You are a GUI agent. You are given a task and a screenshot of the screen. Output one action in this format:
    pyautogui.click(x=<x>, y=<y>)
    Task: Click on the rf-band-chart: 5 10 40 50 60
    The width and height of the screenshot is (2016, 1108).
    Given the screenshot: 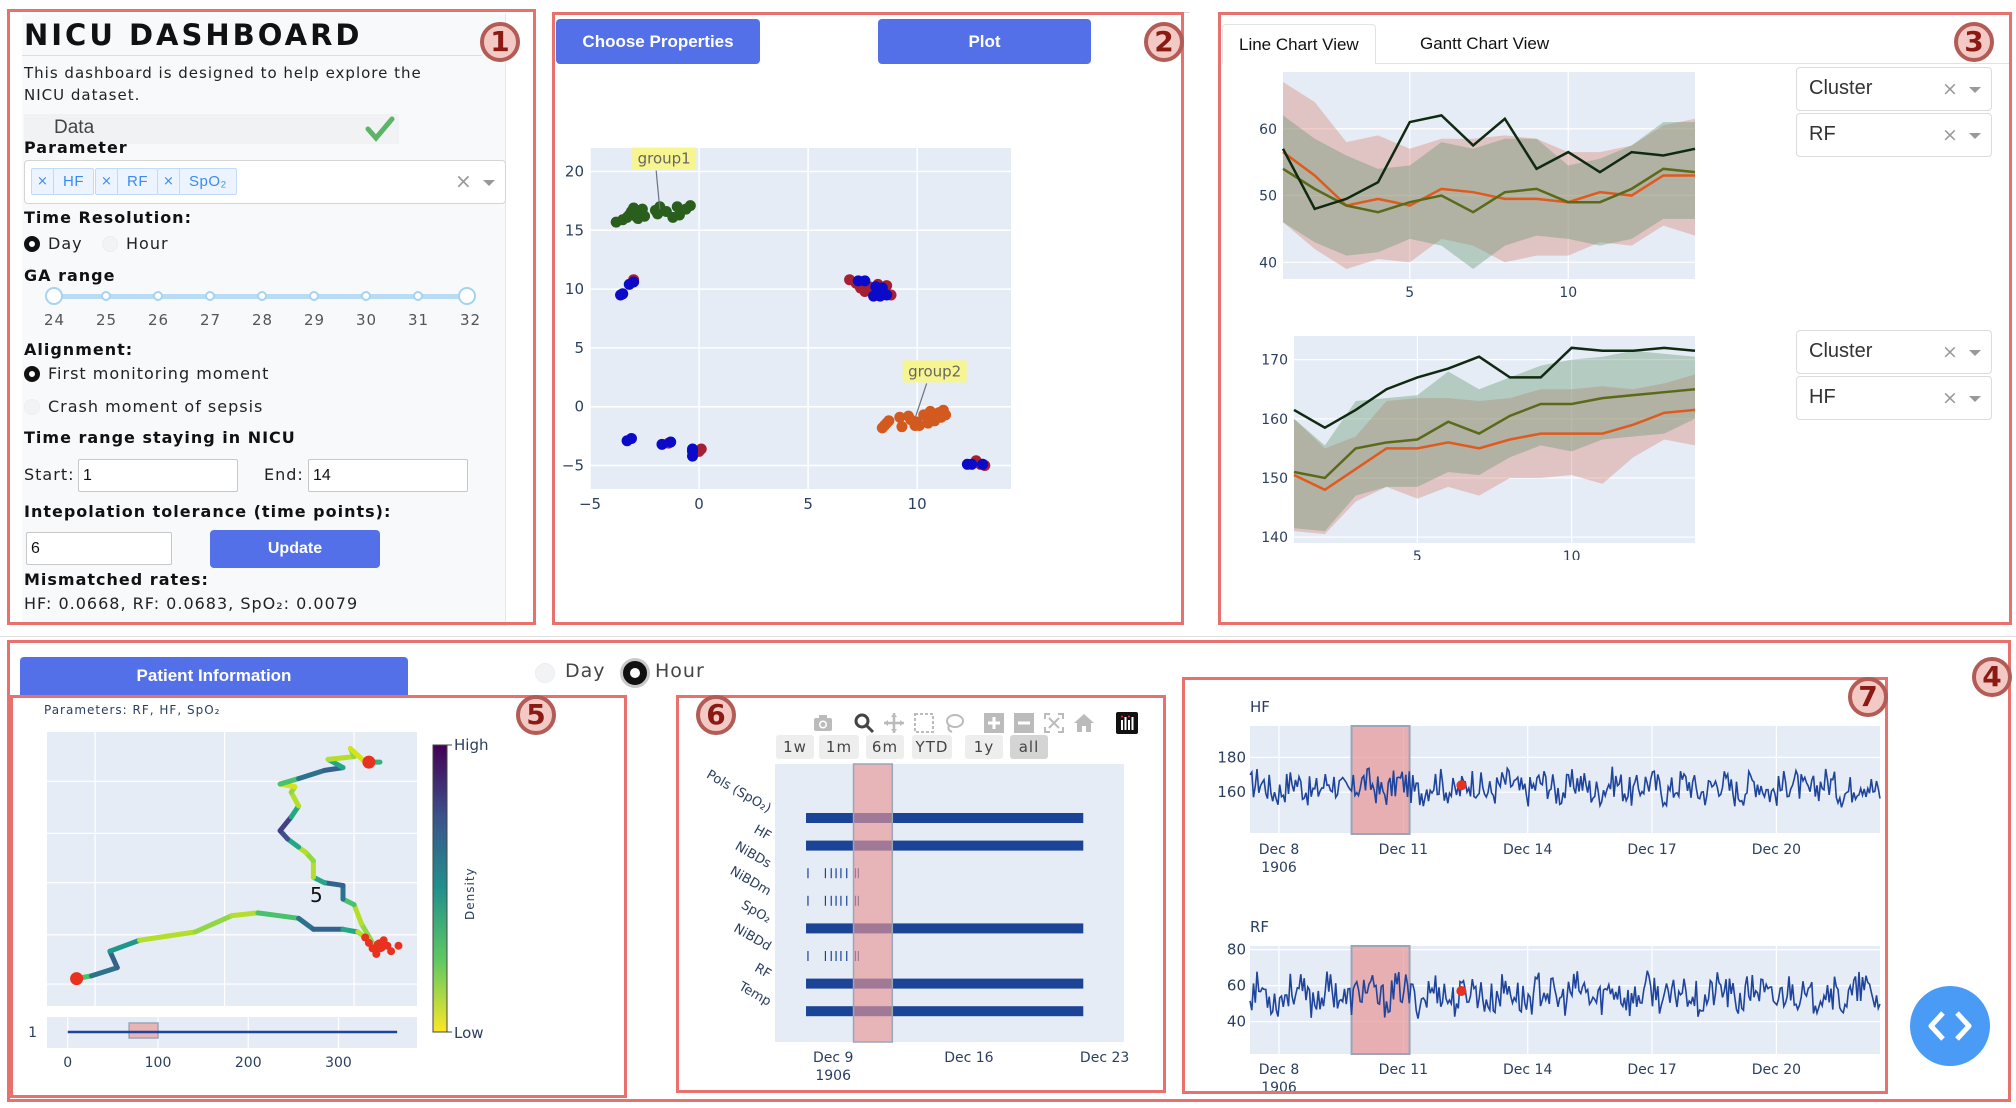 What is the action you would take?
    pyautogui.click(x=1470, y=191)
    